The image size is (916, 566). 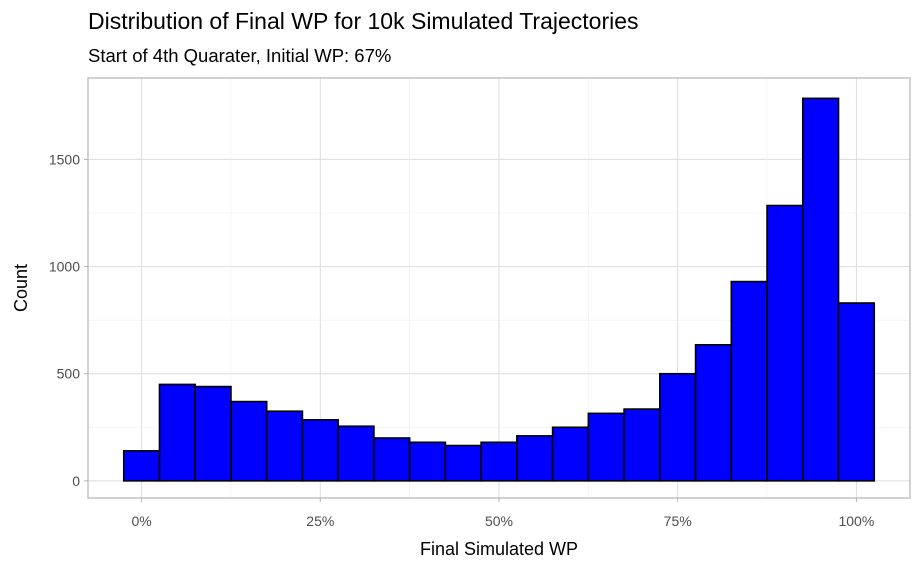 What do you see at coordinates (499, 549) in the screenshot?
I see `x-axis-title: Final Simulated WP` at bounding box center [499, 549].